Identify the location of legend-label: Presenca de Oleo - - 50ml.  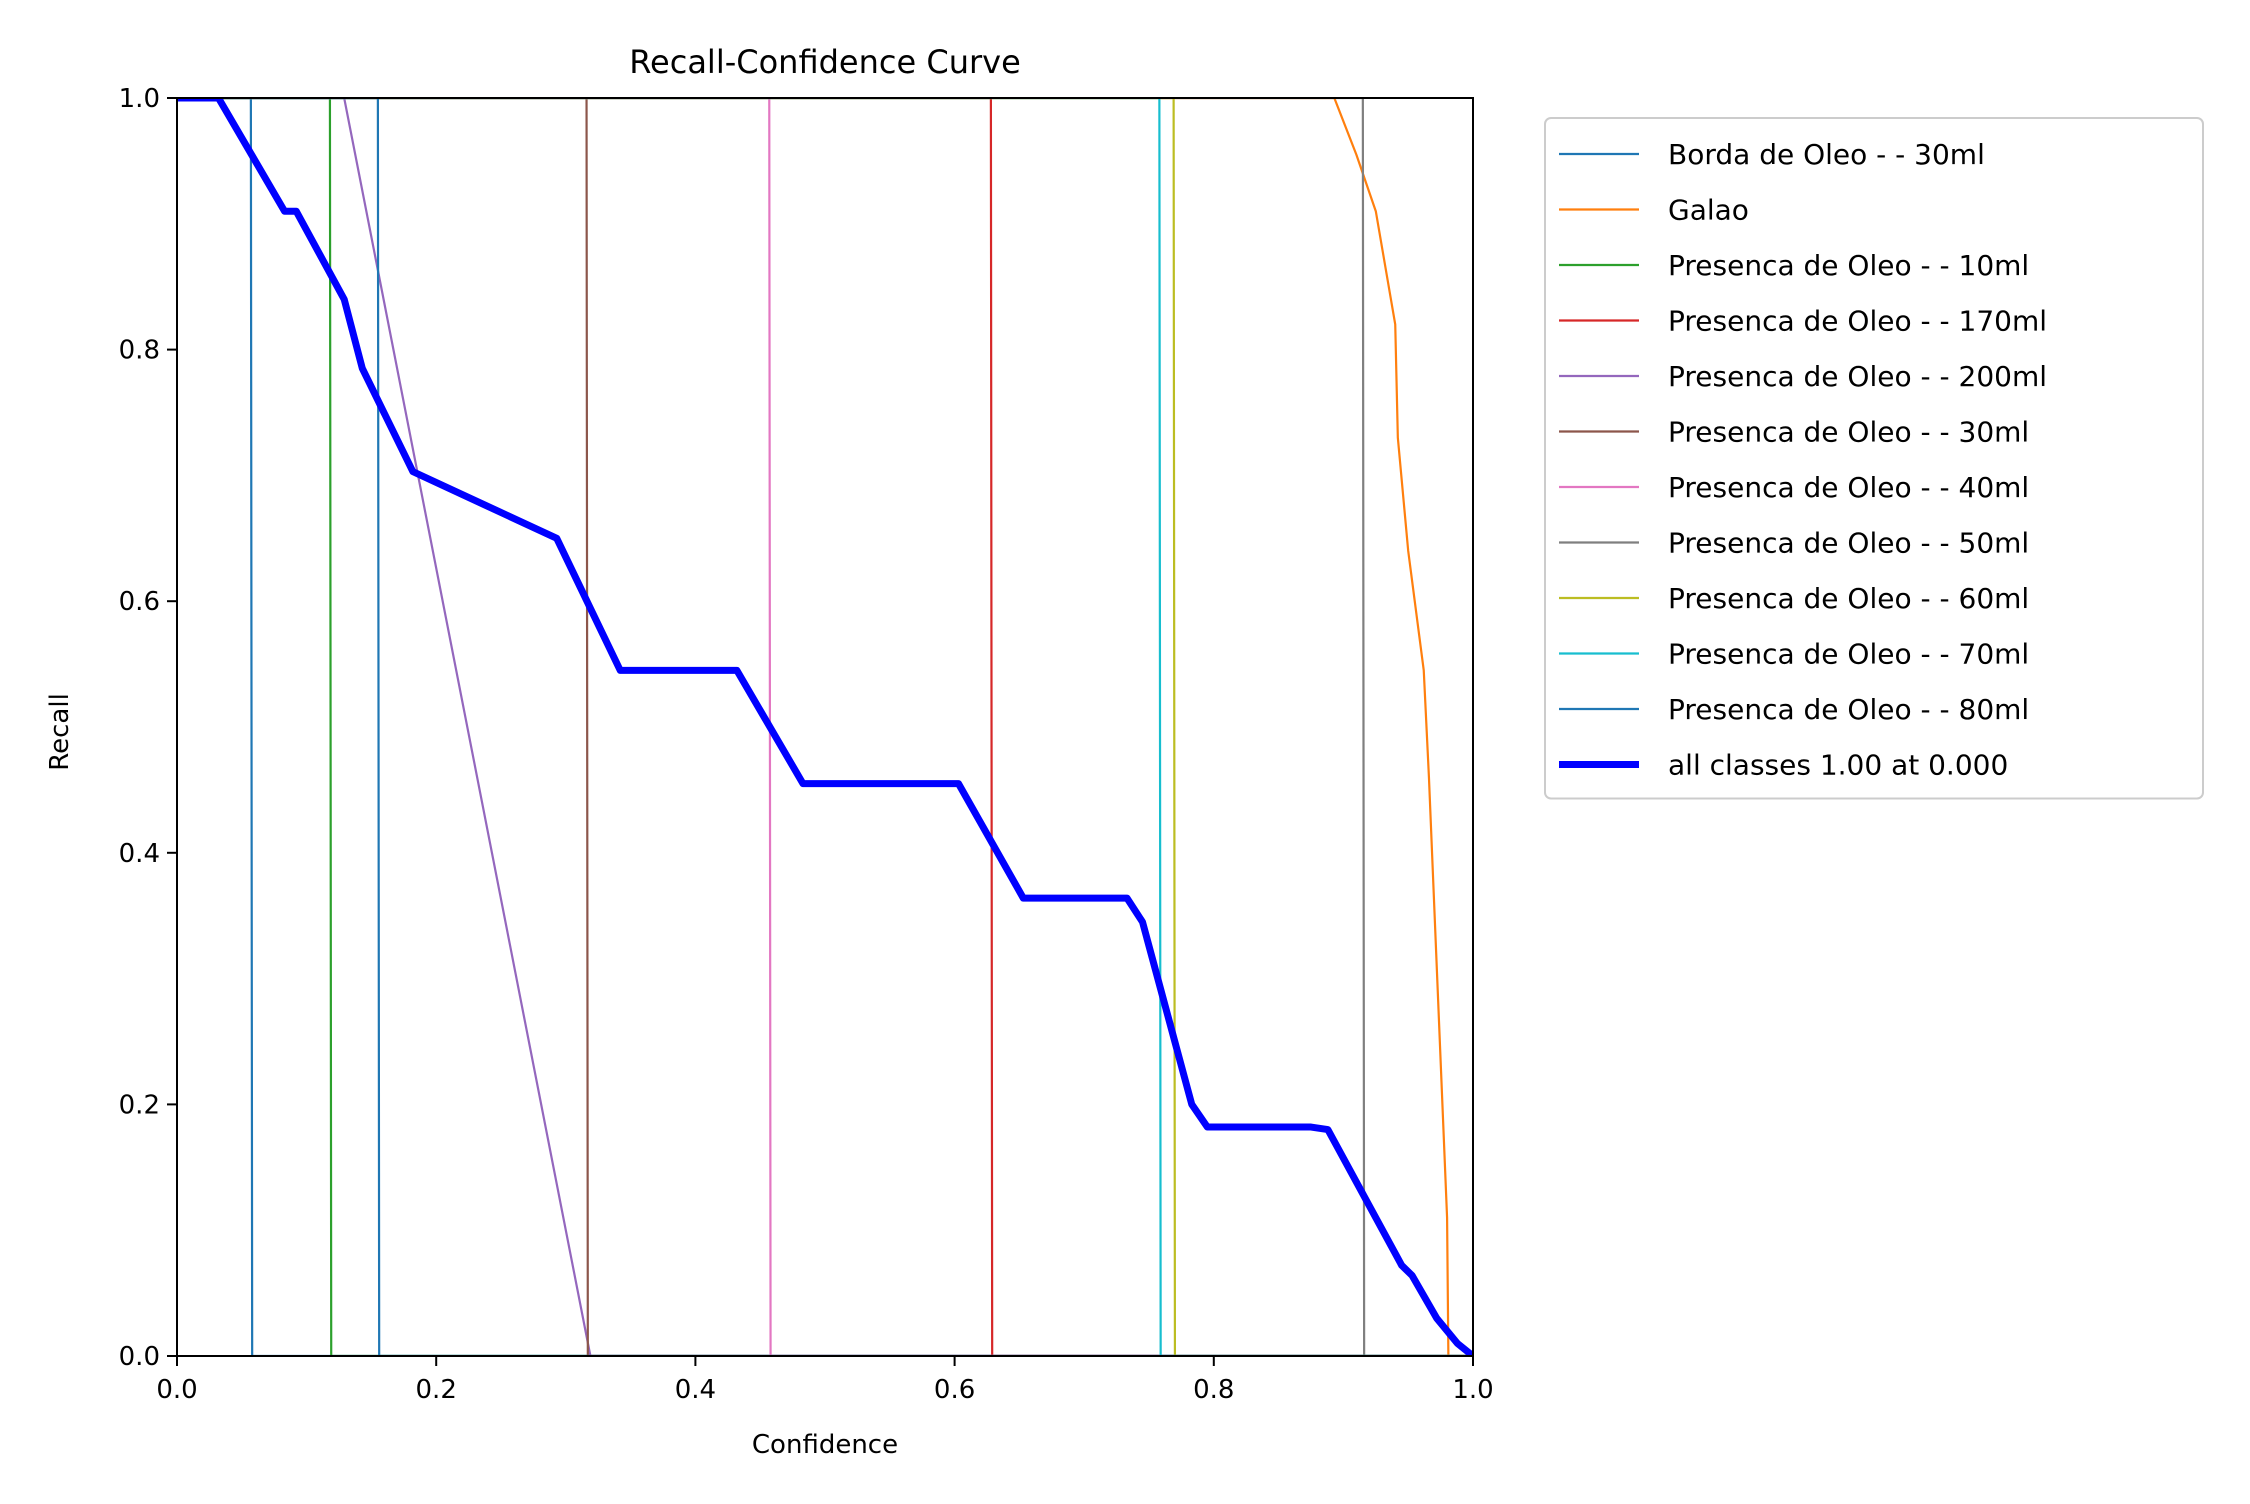
(1848, 543).